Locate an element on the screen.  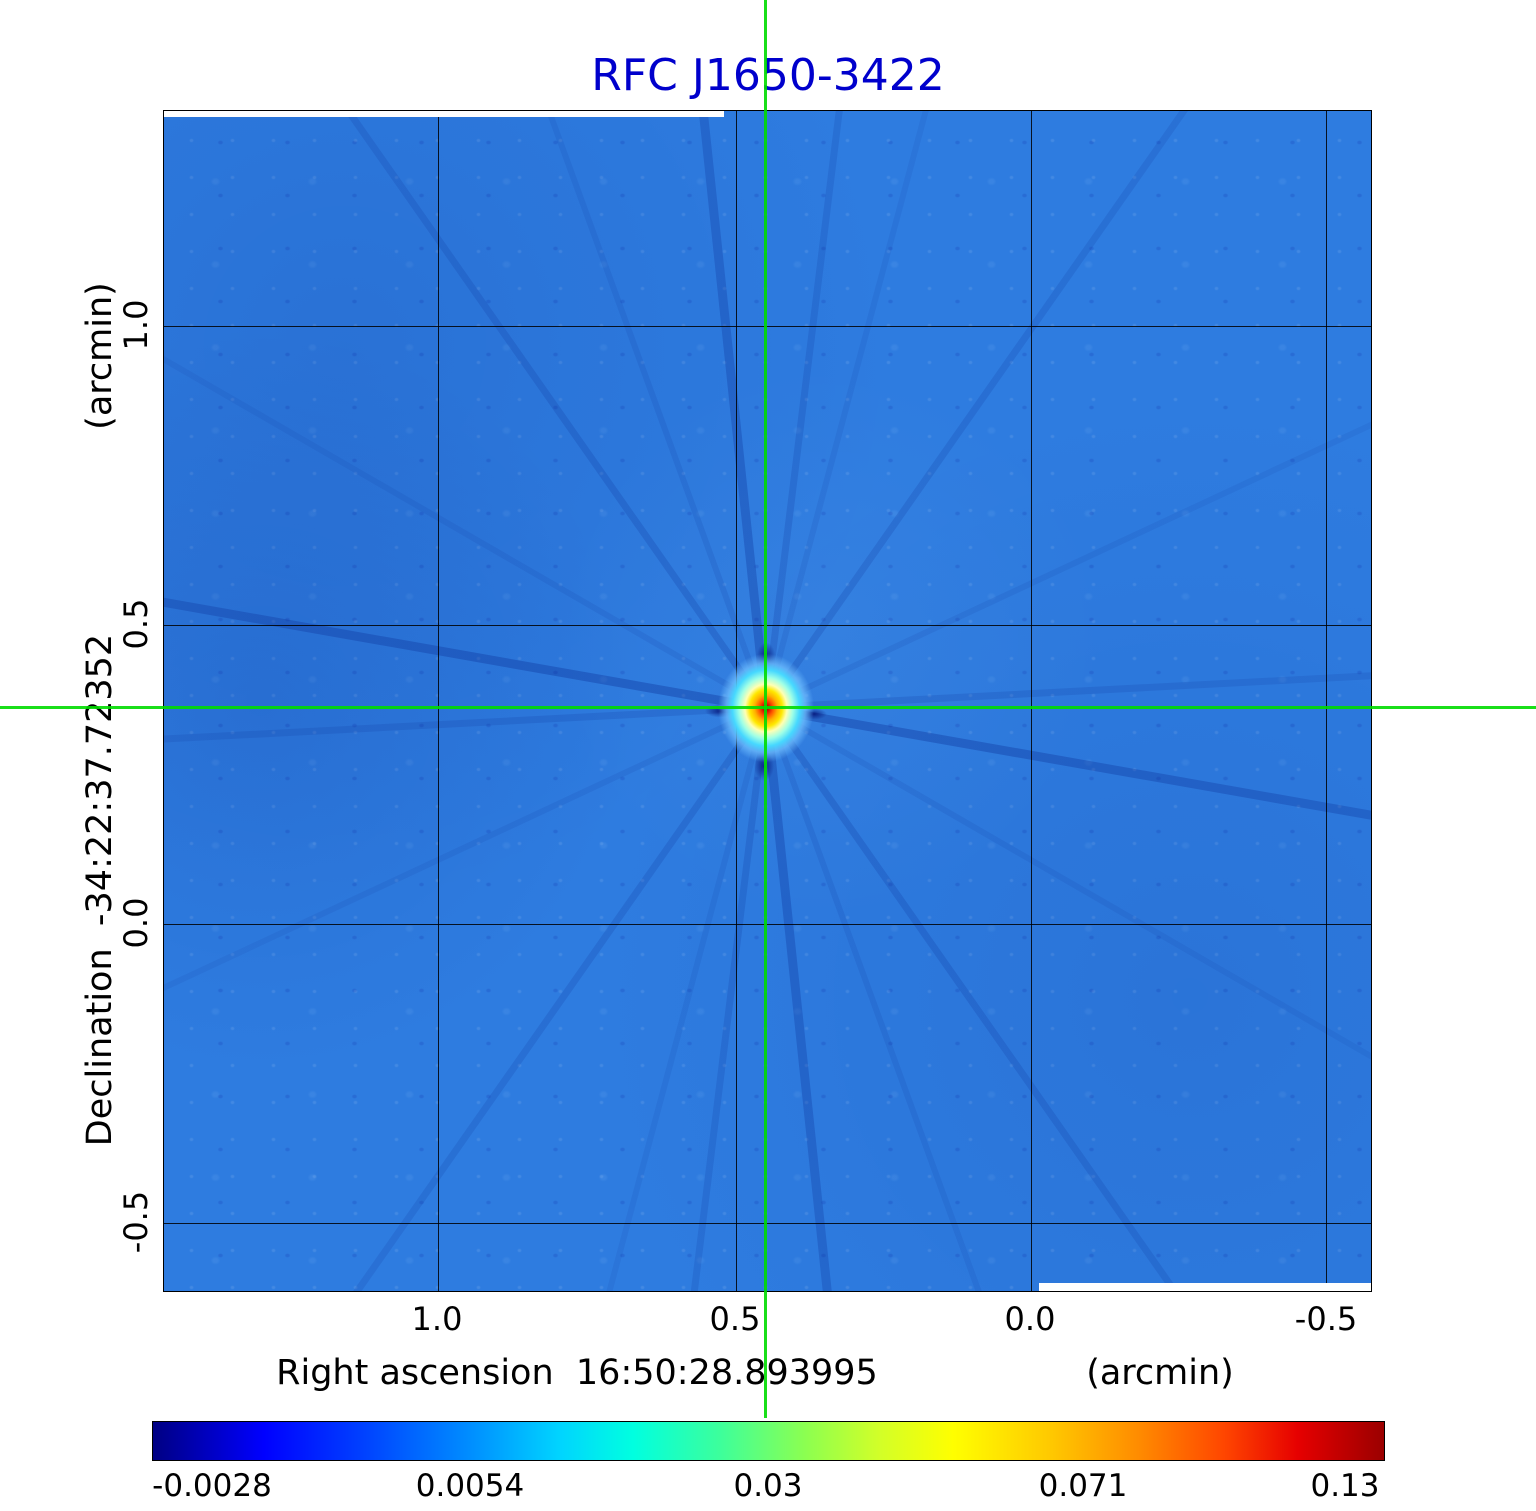
colorbar-tick-label: -0.0028 is located at coordinates (212, 1486).